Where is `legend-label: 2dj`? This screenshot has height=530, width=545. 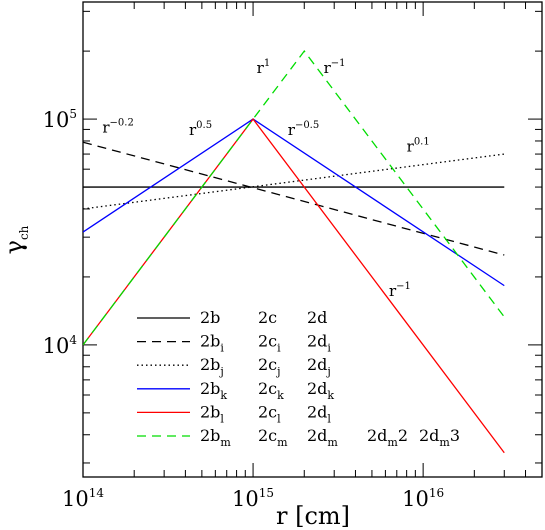 legend-label: 2dj is located at coordinates (319, 366).